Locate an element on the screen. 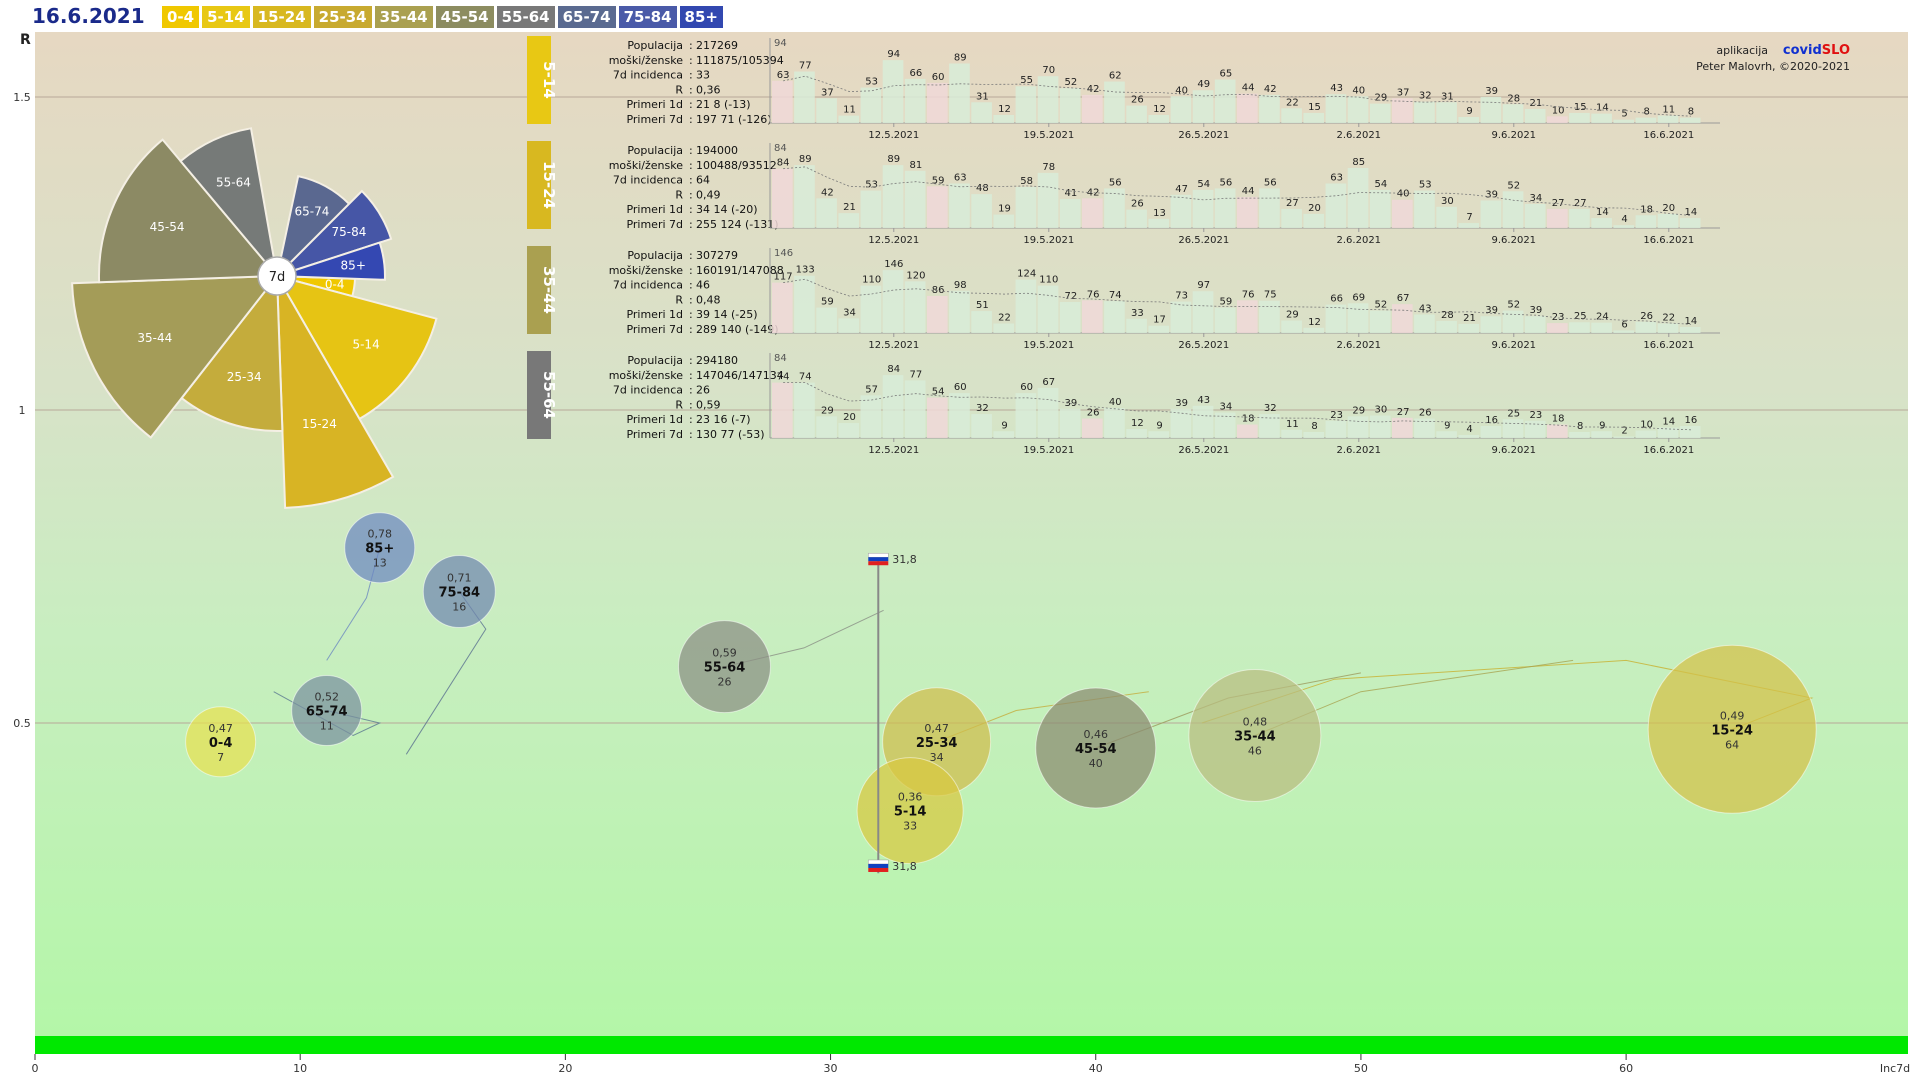 This screenshot has width=1920, height=1080. panel-date-label: 19.5.2021 is located at coordinates (1048, 135).